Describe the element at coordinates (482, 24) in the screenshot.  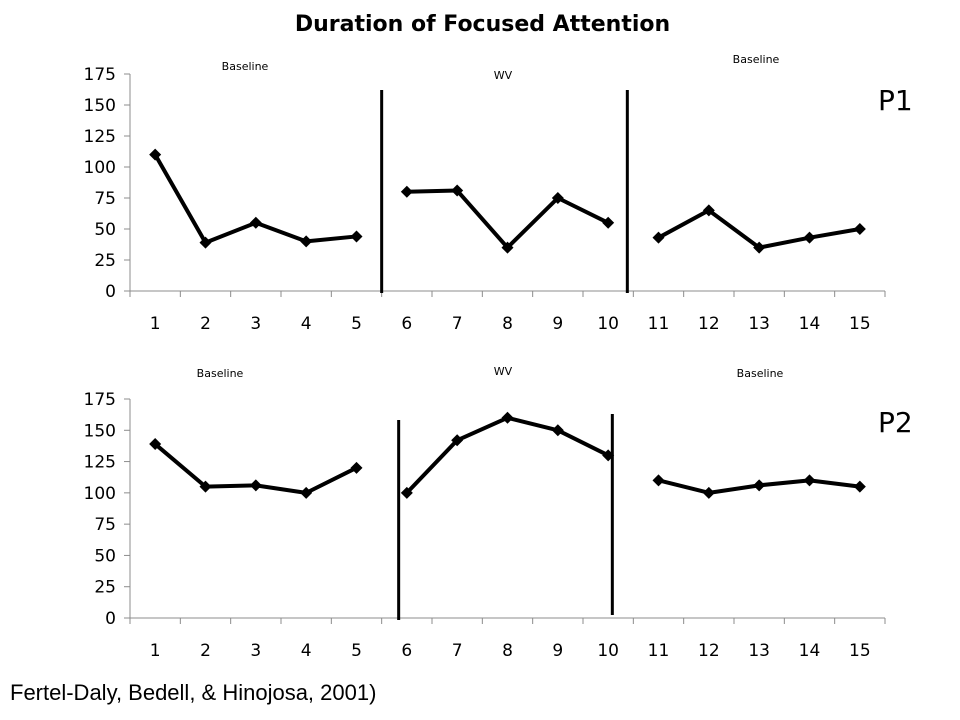
I see `chart-title: Duration of Focused Attention` at that location.